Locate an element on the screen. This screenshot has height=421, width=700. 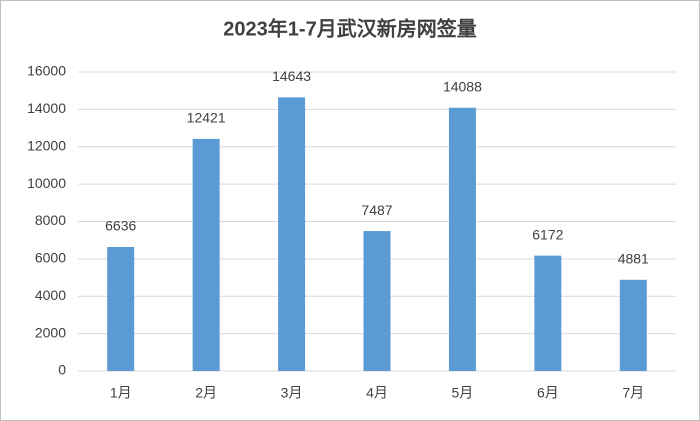
x-tick-label: 1月 is located at coordinates (121, 393).